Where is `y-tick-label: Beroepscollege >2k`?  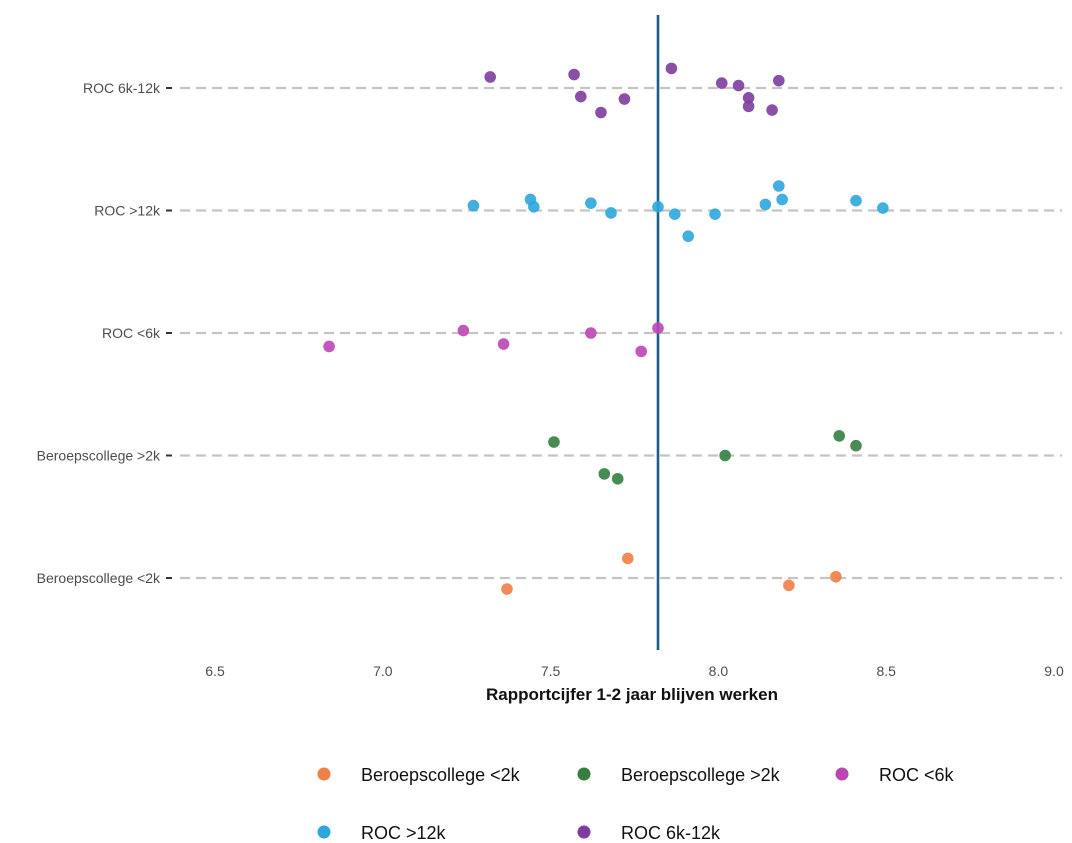 y-tick-label: Beroepscollege >2k is located at coordinates (99, 456).